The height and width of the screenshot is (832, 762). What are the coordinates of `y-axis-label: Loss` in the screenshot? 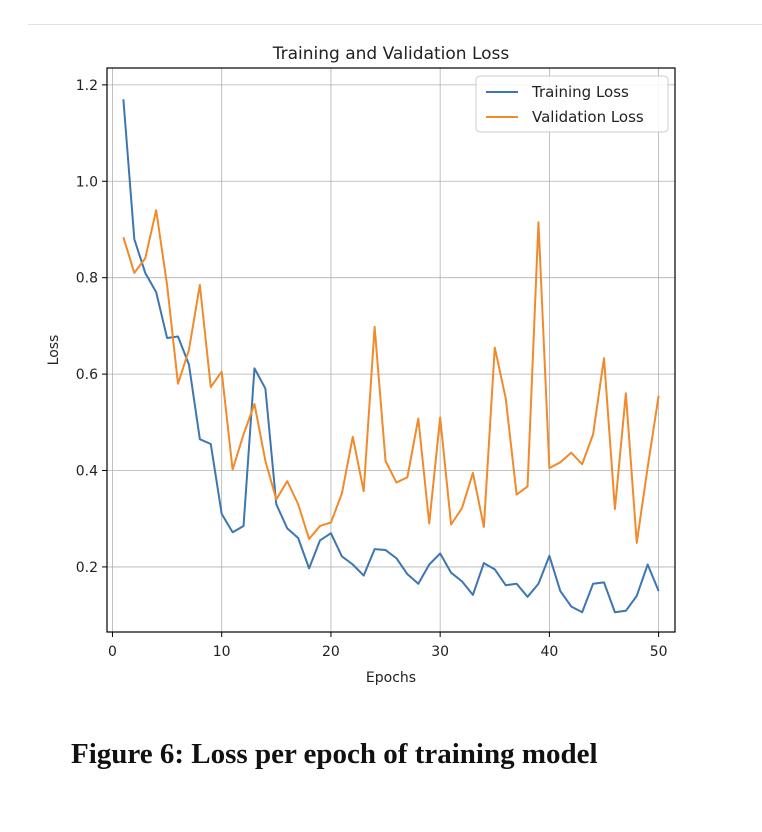 It's located at (54, 350).